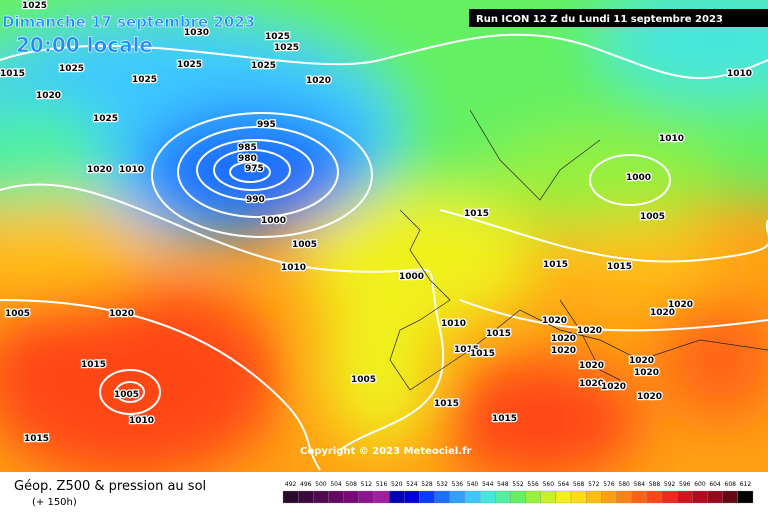  I want to click on scale-label: 572, so click(594, 484).